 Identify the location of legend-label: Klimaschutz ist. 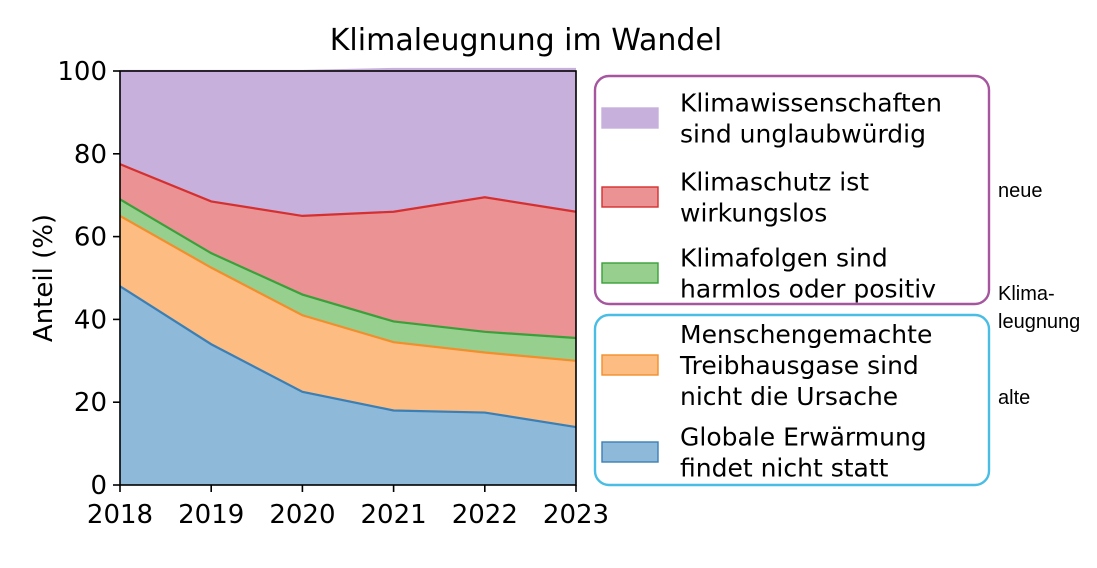
(774, 182).